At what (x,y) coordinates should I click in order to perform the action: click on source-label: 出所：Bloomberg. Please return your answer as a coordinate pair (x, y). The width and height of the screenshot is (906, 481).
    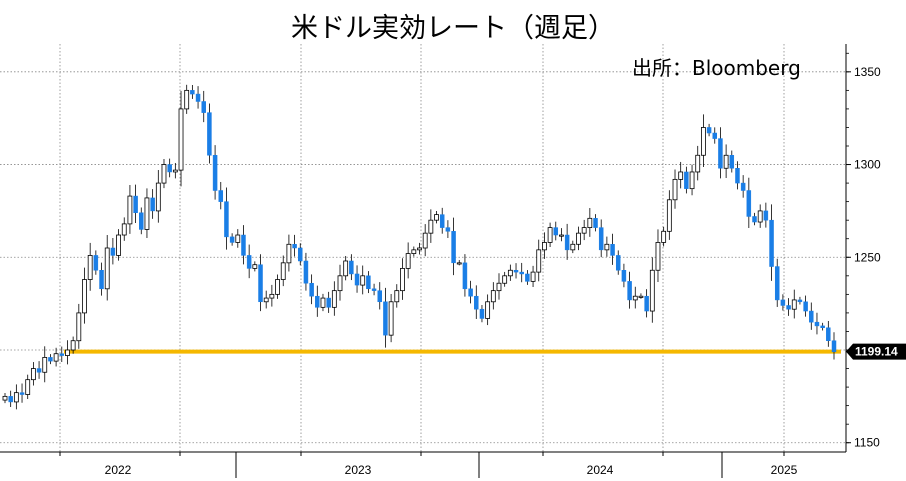
    Looking at the image, I should click on (716, 68).